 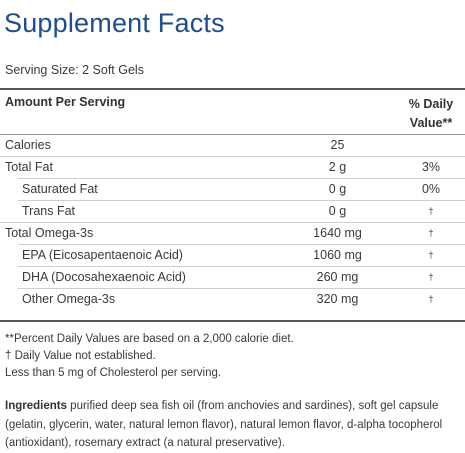 What do you see at coordinates (74, 70) in the screenshot?
I see `serving-size: Serving Size: 2 Soft Gels` at bounding box center [74, 70].